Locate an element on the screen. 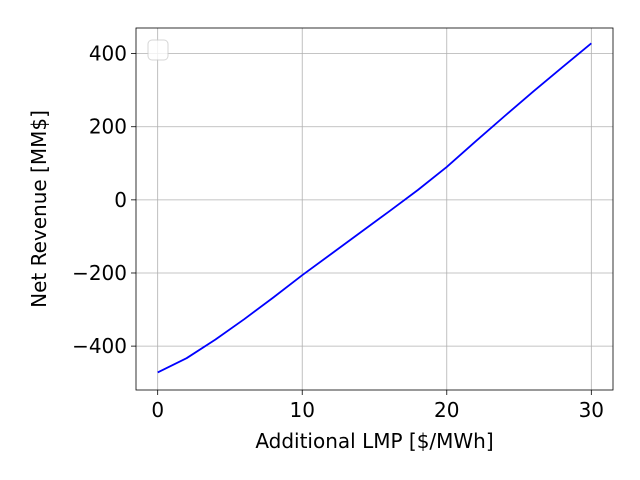  y-tick-label: −200 is located at coordinates (99, 273).